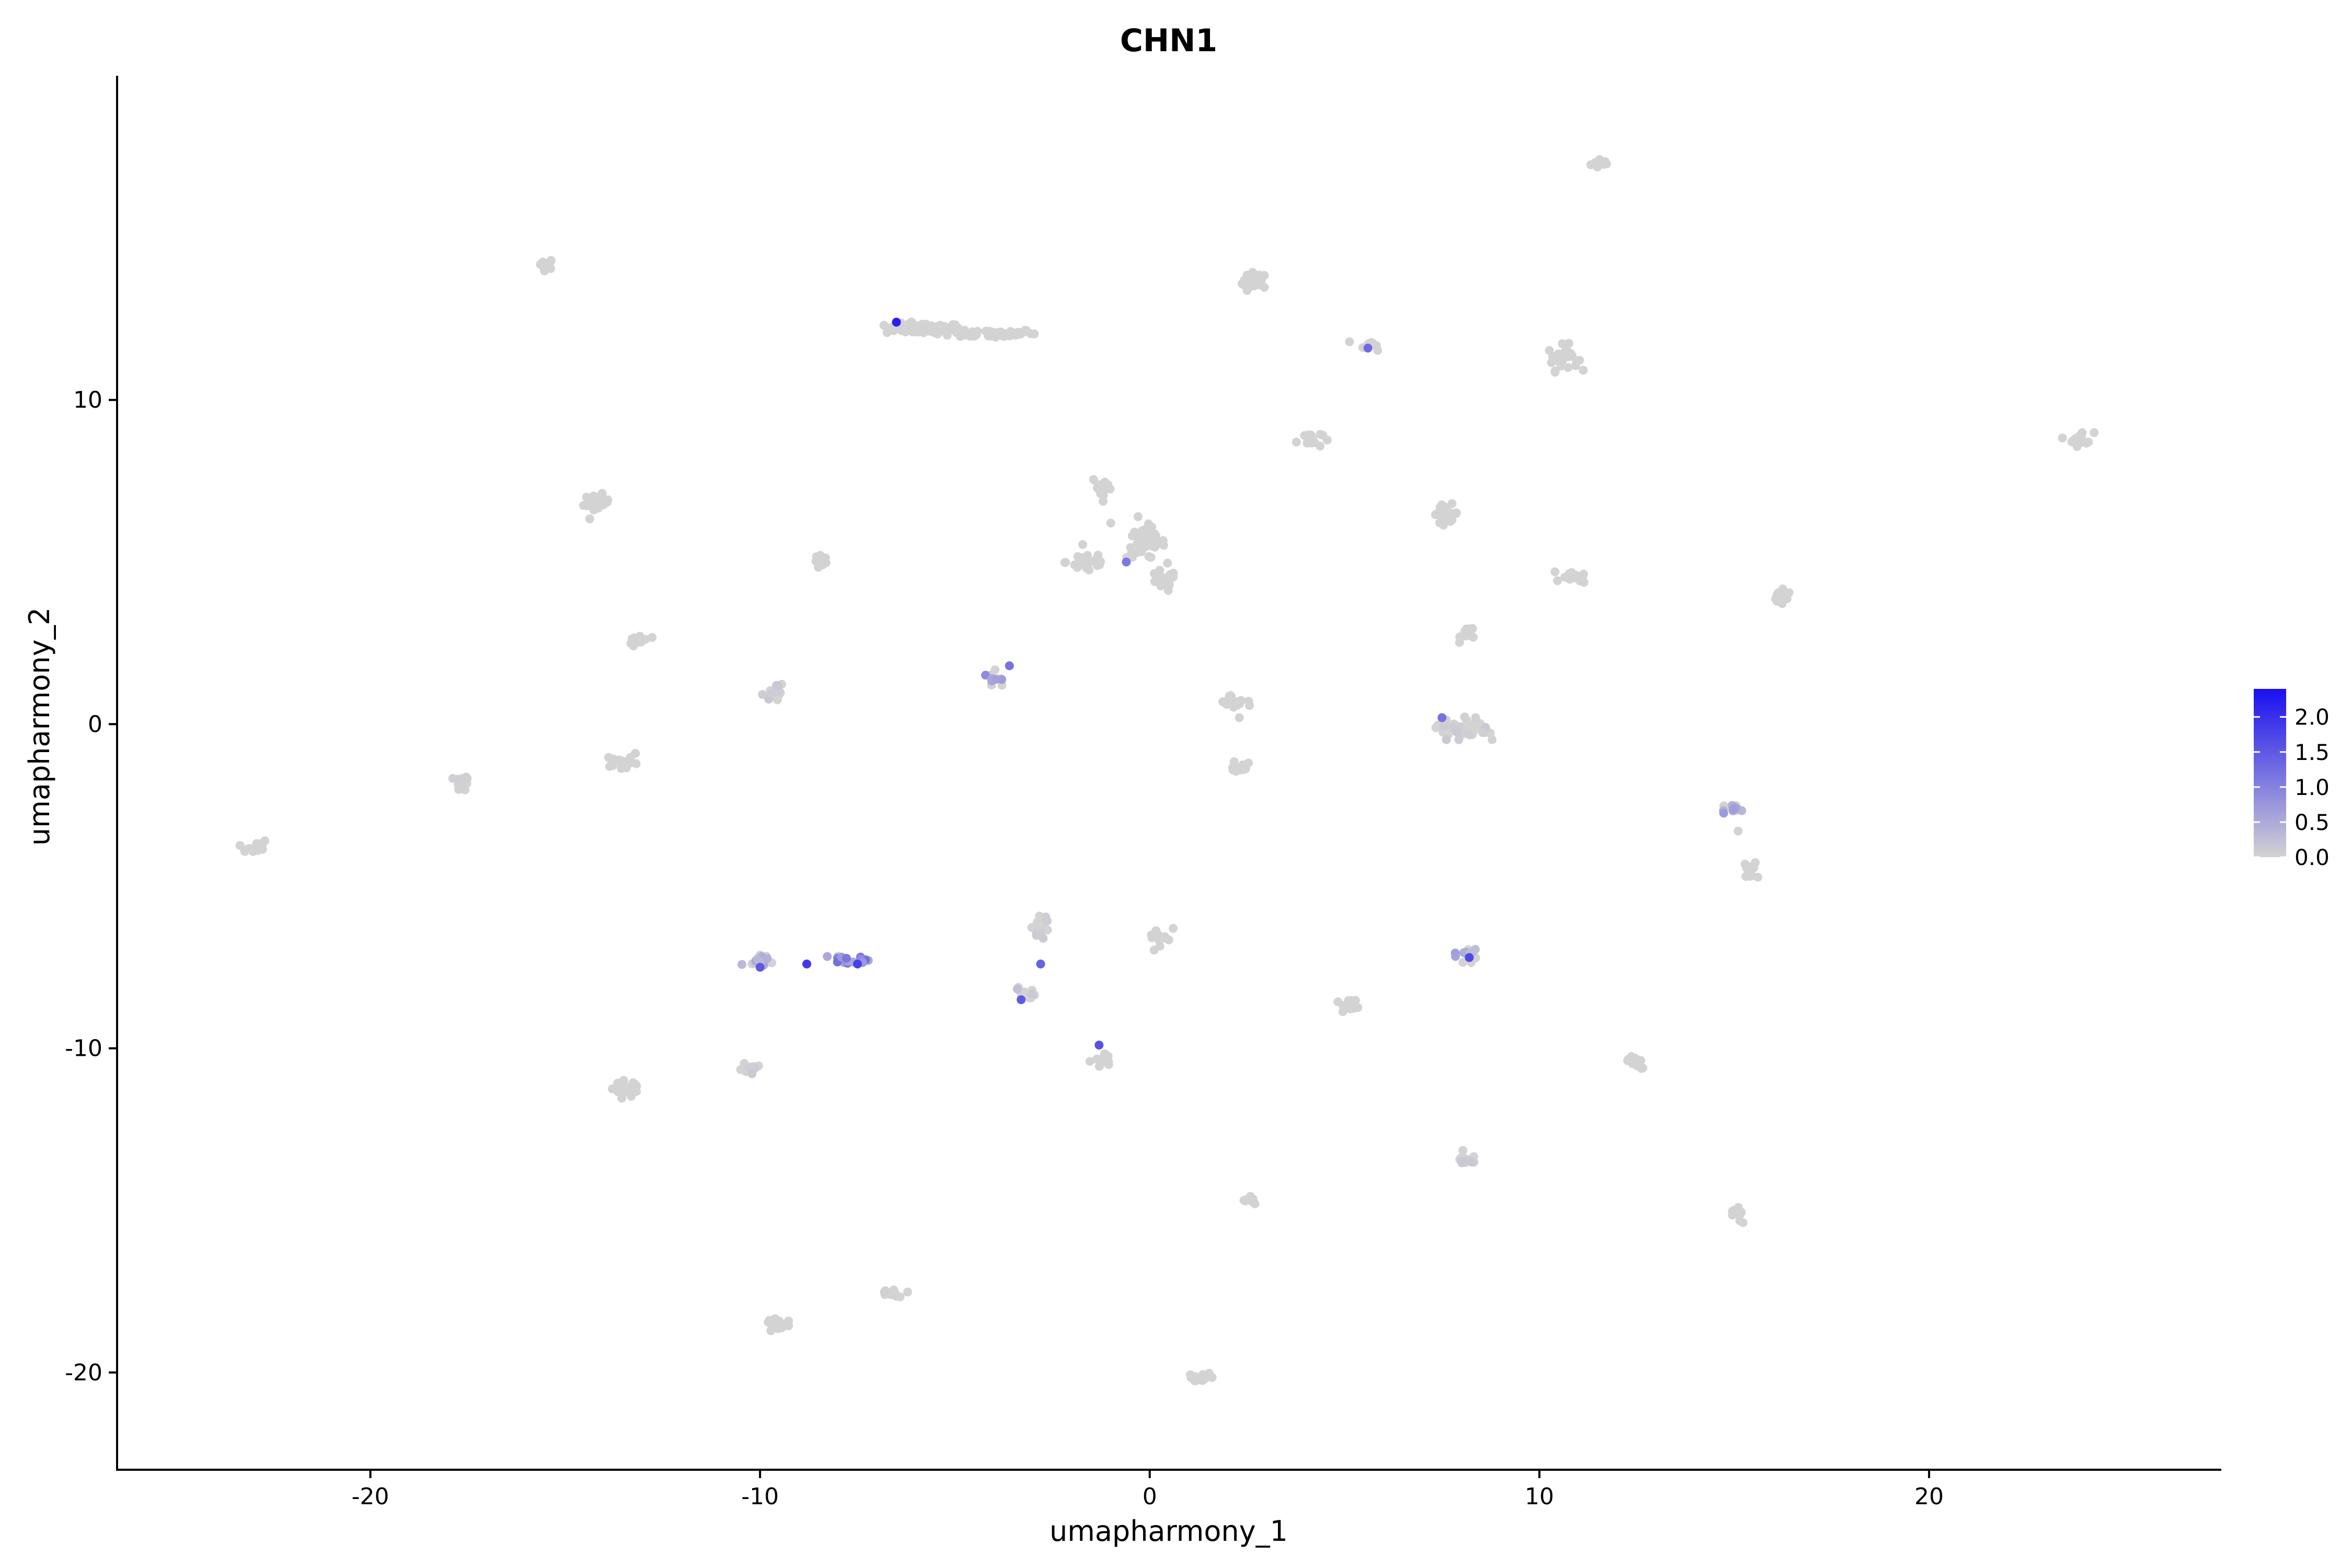  What do you see at coordinates (2270, 773) in the screenshot?
I see `colorbar-gradient` at bounding box center [2270, 773].